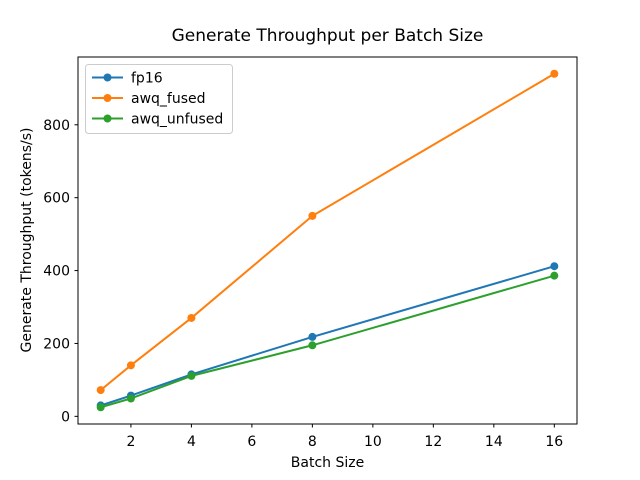  What do you see at coordinates (327, 36) in the screenshot?
I see `chart-title: Generate Throughput per Batch Size` at bounding box center [327, 36].